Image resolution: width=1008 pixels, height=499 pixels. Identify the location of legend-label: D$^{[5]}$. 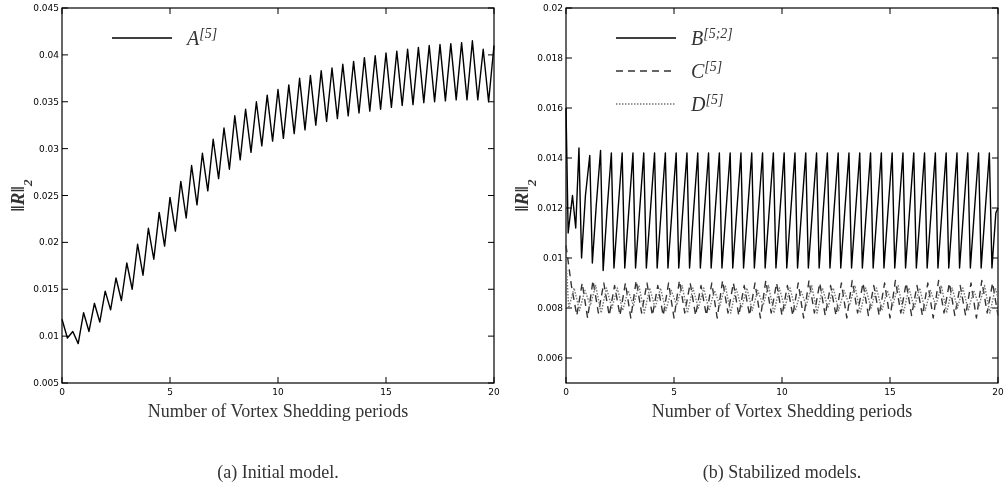
(707, 103).